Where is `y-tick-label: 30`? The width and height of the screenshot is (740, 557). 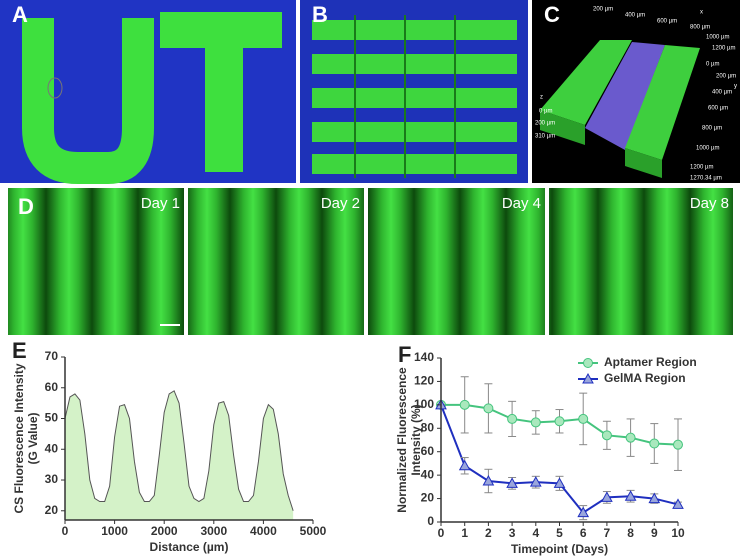 y-tick-label: 30 is located at coordinates (52, 479).